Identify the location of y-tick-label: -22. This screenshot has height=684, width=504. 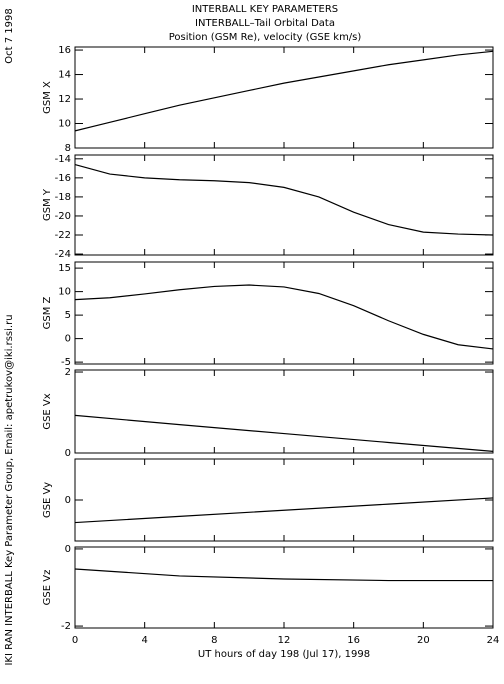
(63, 235).